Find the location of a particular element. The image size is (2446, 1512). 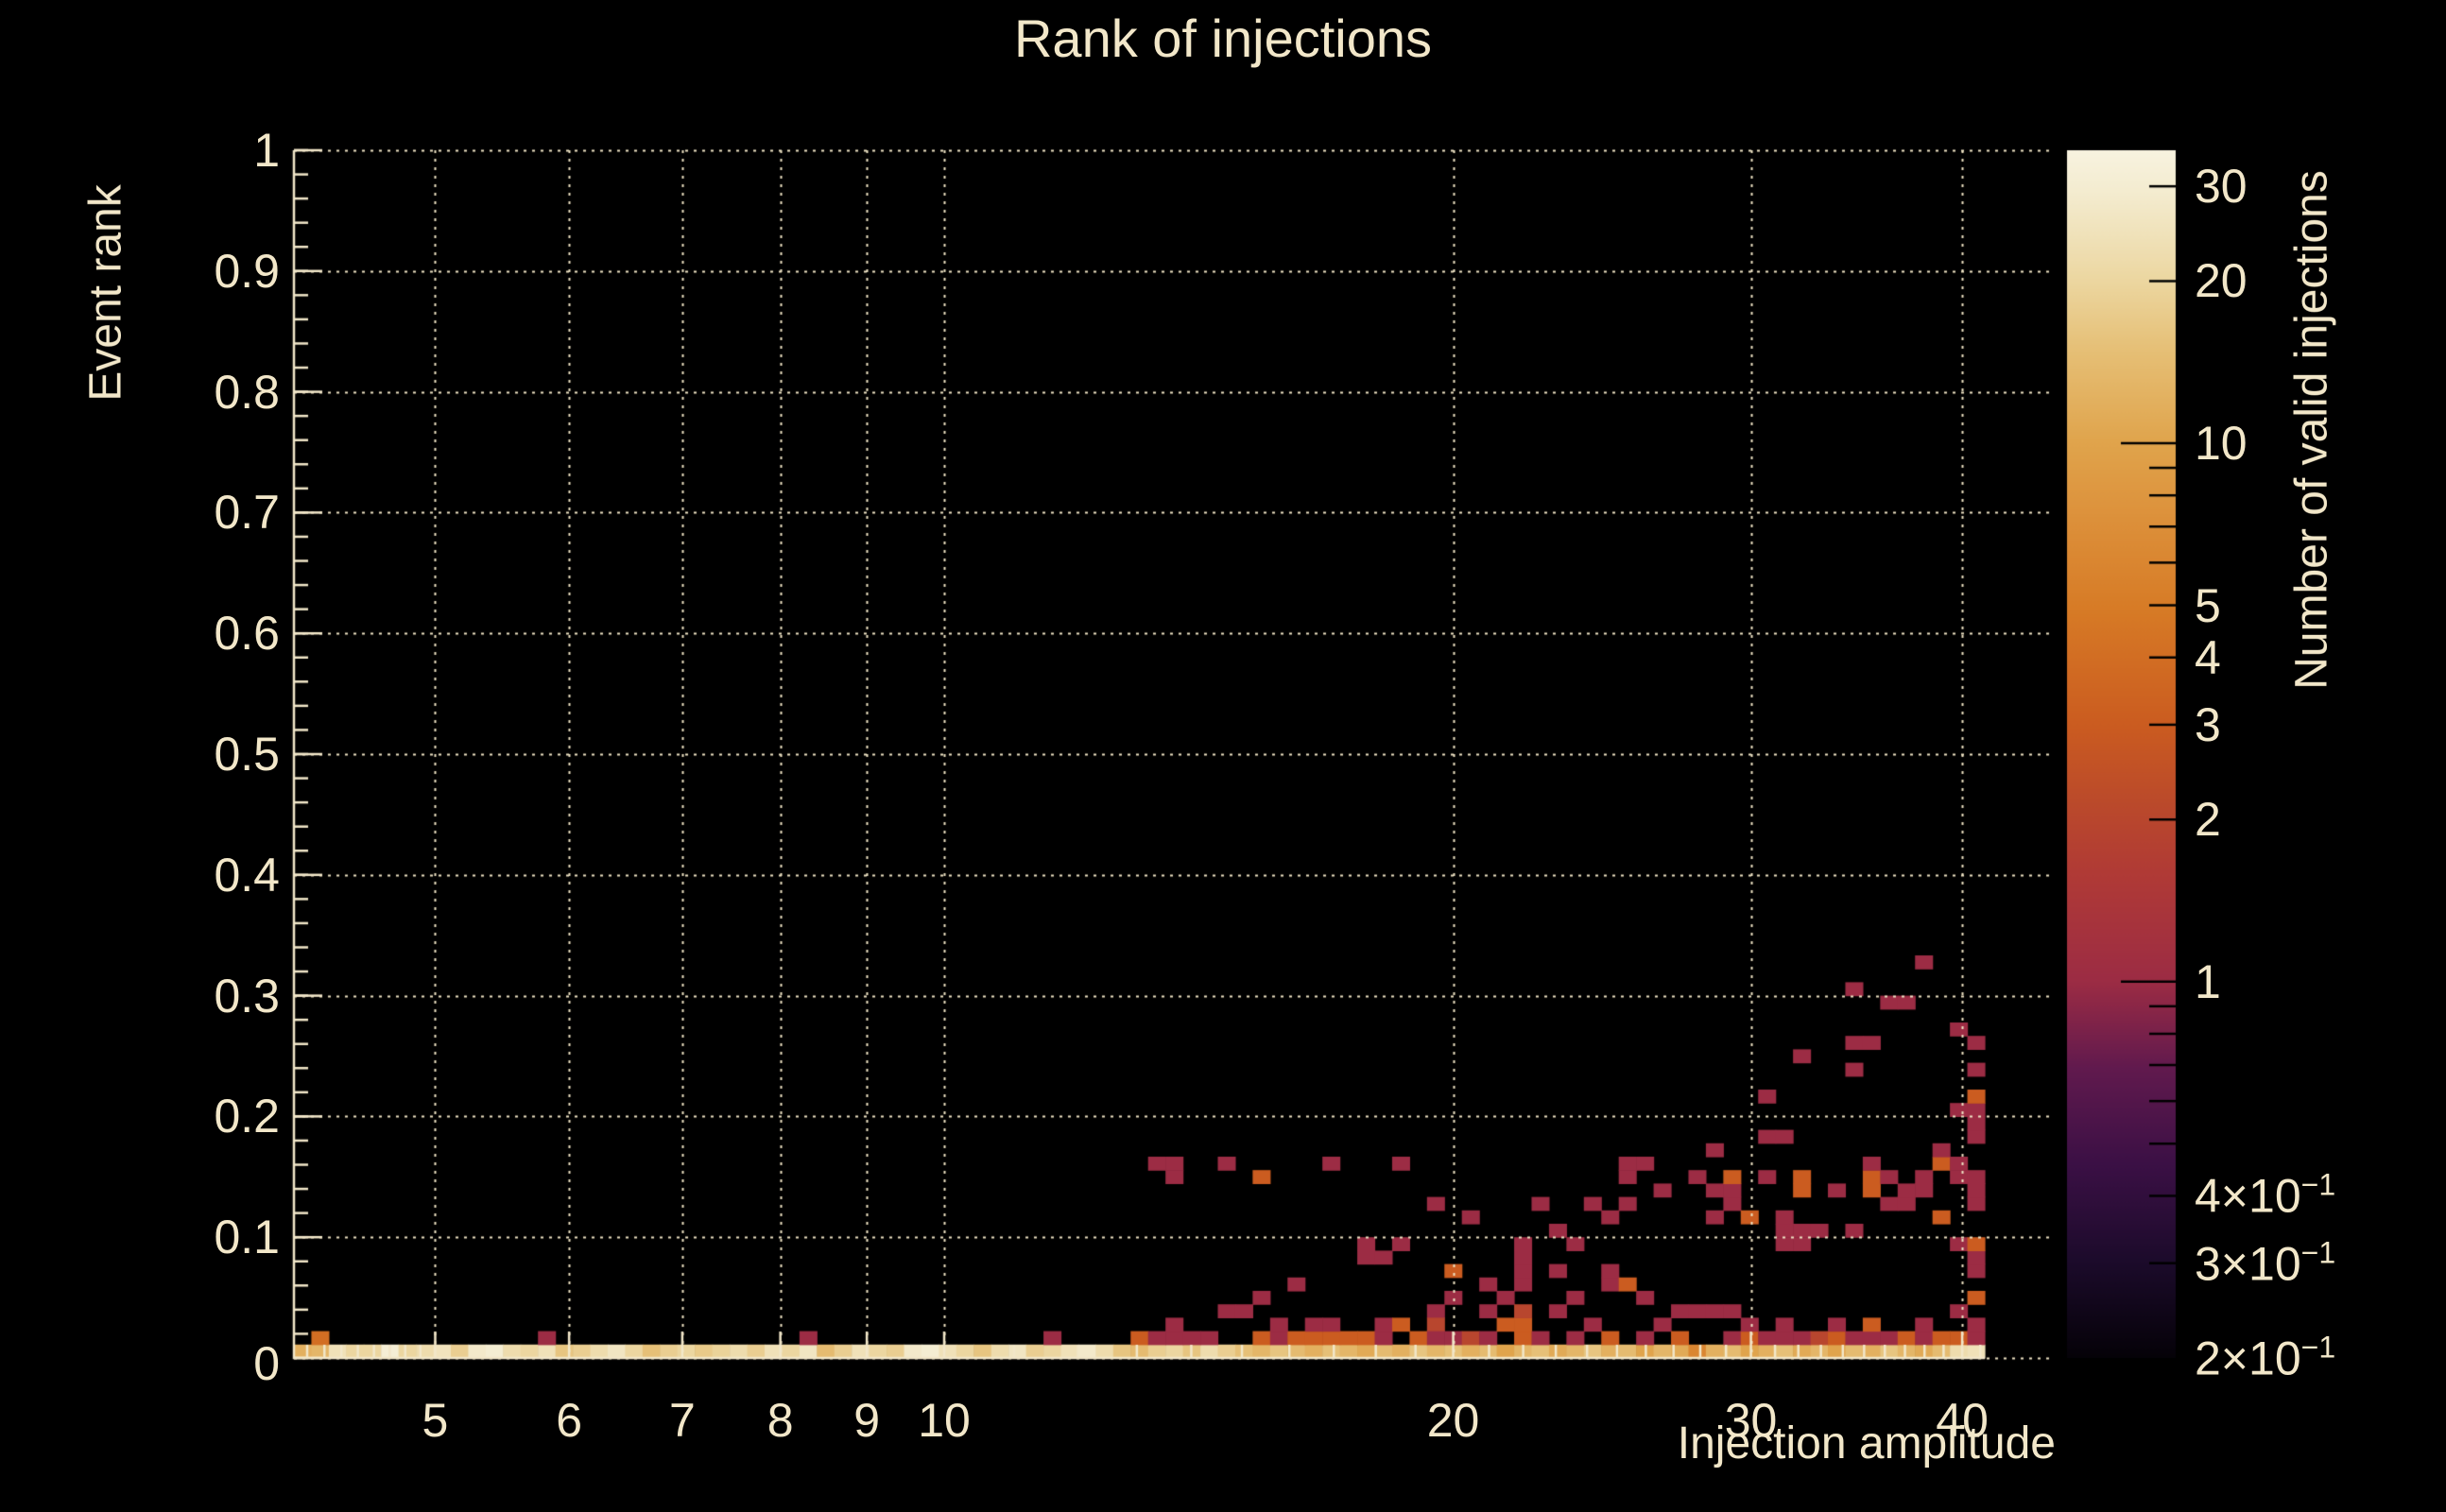

y-tick-label: 0.4 is located at coordinates (247, 875).